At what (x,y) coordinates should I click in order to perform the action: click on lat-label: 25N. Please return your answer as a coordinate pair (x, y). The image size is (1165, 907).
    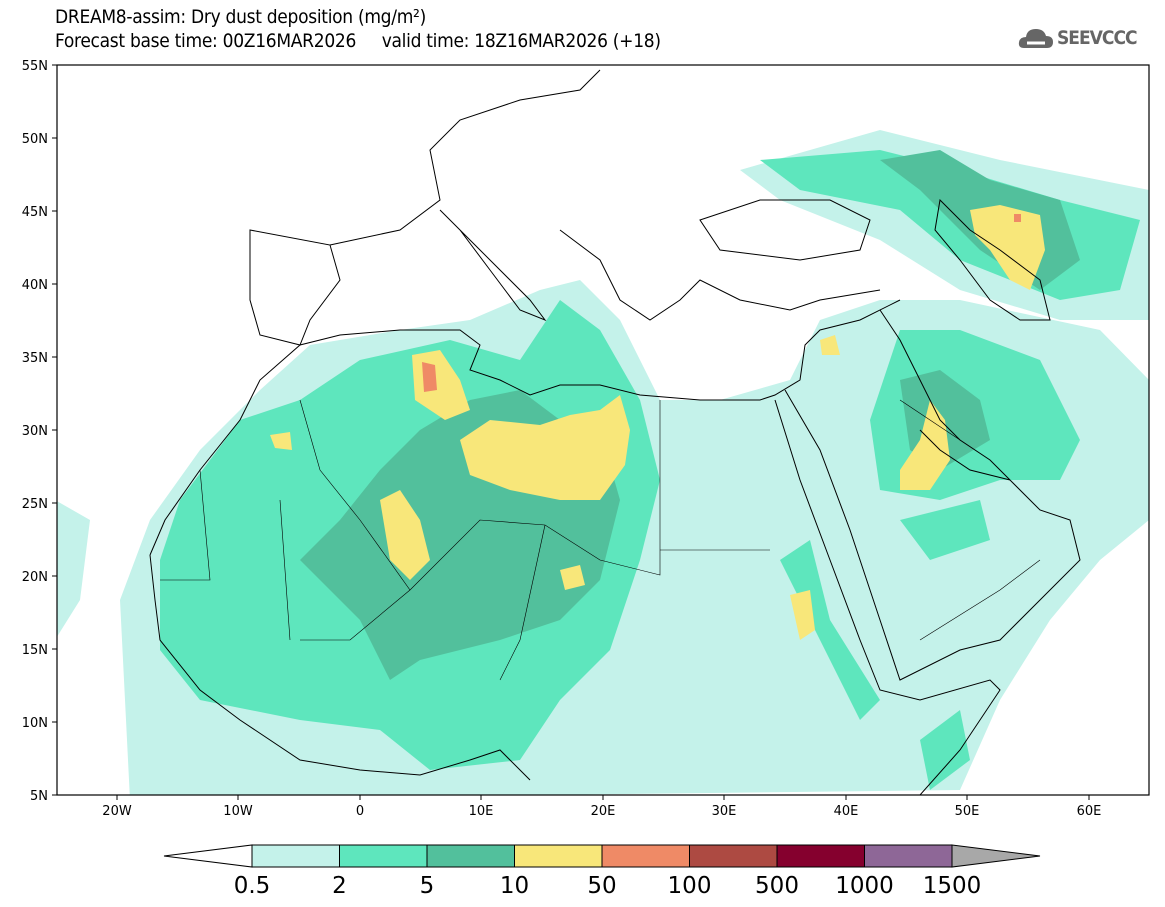
    Looking at the image, I should click on (35, 504).